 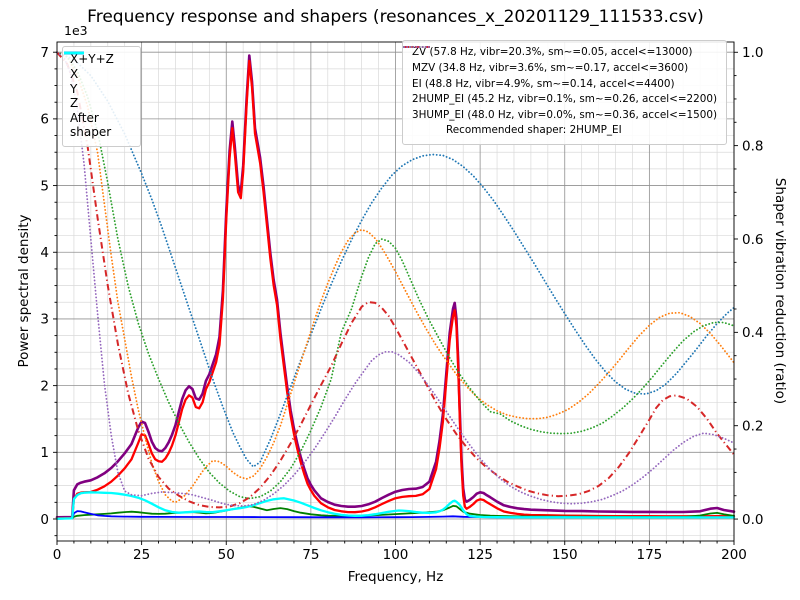 I want to click on y-right-tick-label: 0.6, so click(x=752, y=240).